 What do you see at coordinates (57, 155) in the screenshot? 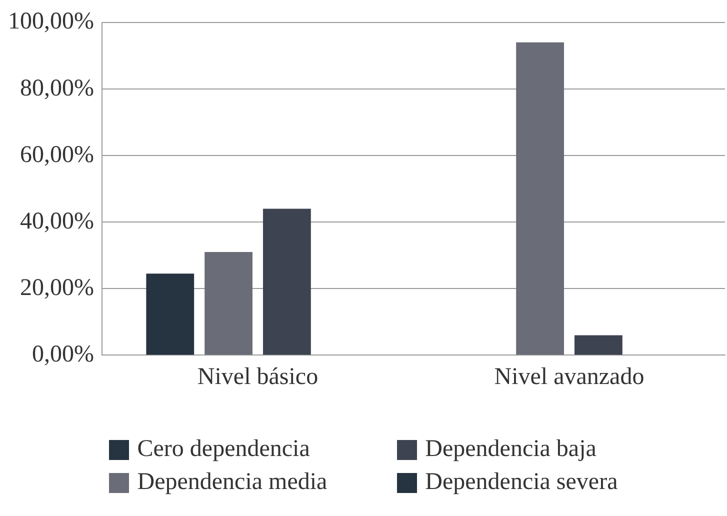
I see `y-tick-label: 60,00%` at bounding box center [57, 155].